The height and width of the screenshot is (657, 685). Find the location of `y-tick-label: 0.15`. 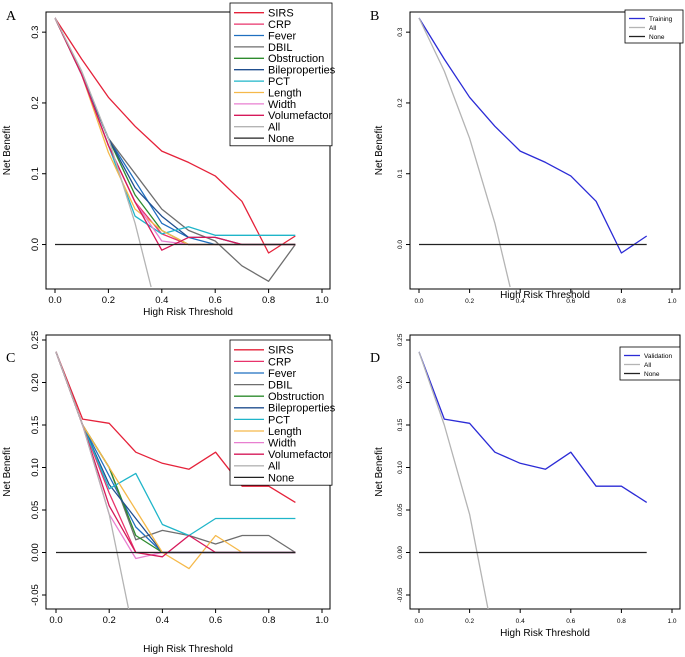

y-tick-label: 0.15 is located at coordinates (35, 425).